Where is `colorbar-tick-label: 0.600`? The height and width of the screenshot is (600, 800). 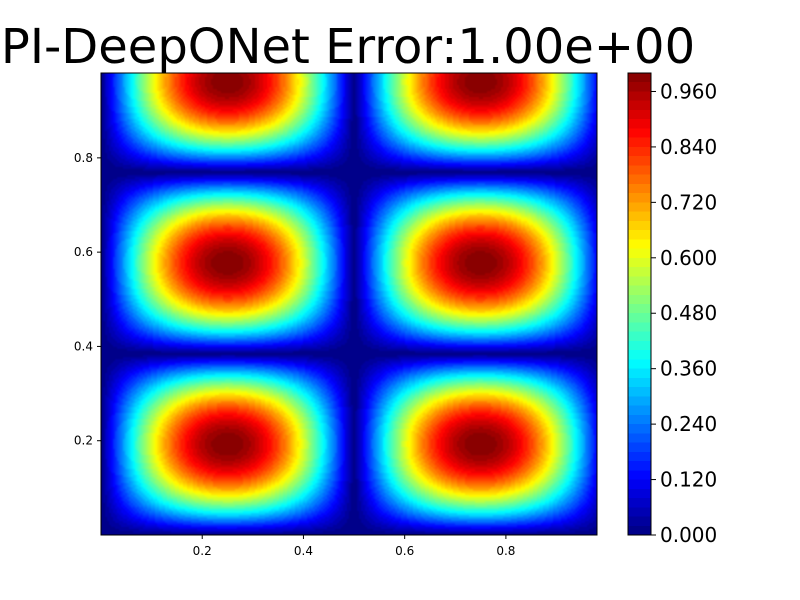 colorbar-tick-label: 0.600 is located at coordinates (688, 258).